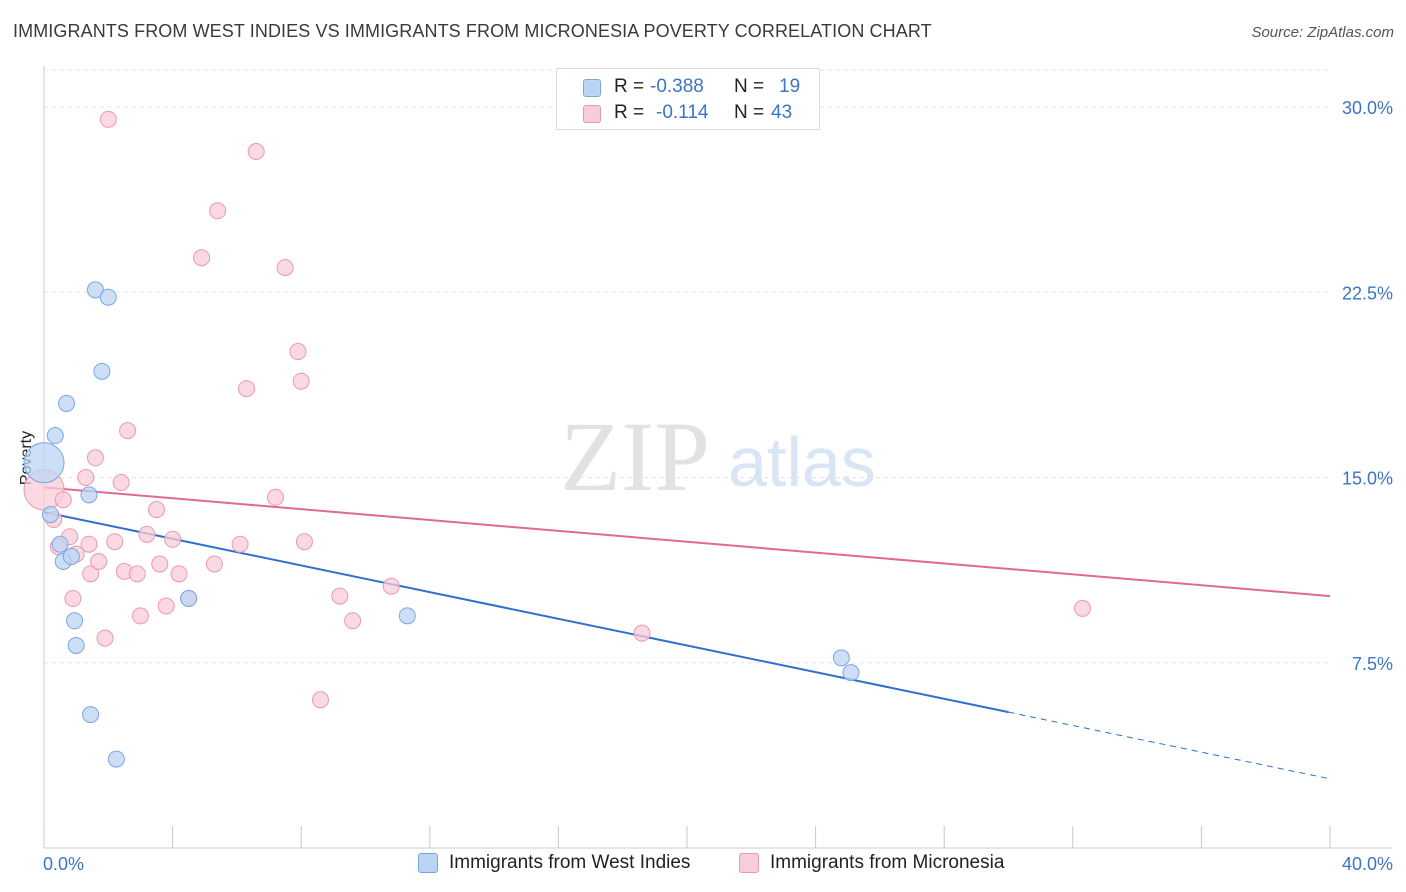 This screenshot has height=892, width=1406. I want to click on micronesia-swatch, so click(592, 114).